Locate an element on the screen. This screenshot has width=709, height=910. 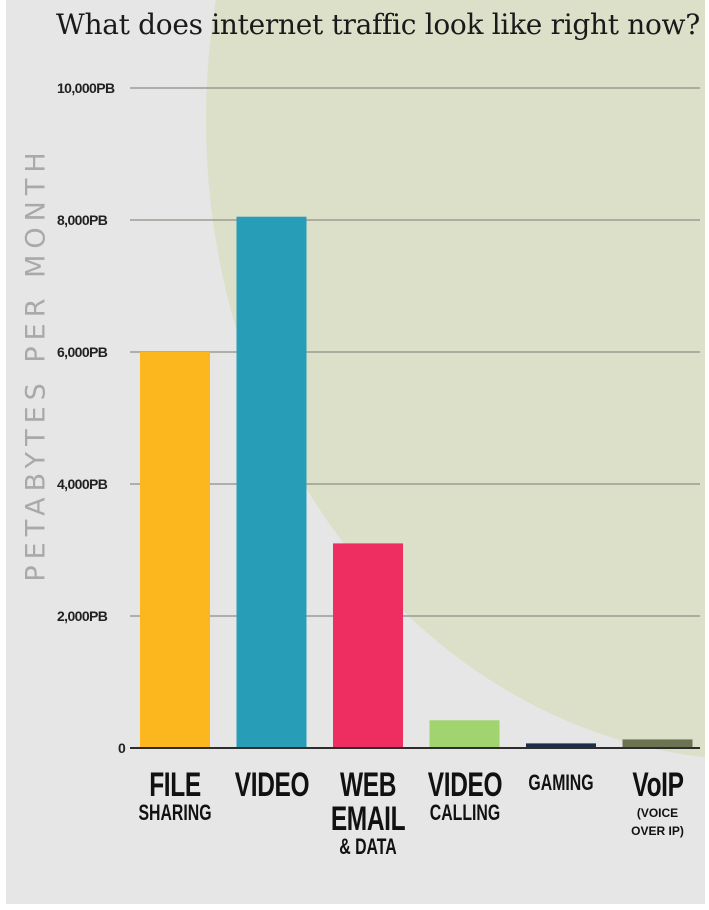
bar-video-calling is located at coordinates (464, 734).